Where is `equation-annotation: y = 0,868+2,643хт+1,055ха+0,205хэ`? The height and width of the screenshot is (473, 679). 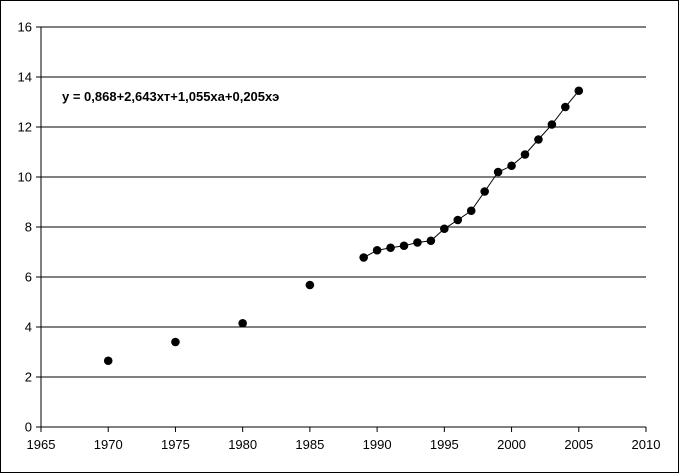 equation-annotation: y = 0,868+2,643хт+1,055ха+0,205хэ is located at coordinates (170, 96).